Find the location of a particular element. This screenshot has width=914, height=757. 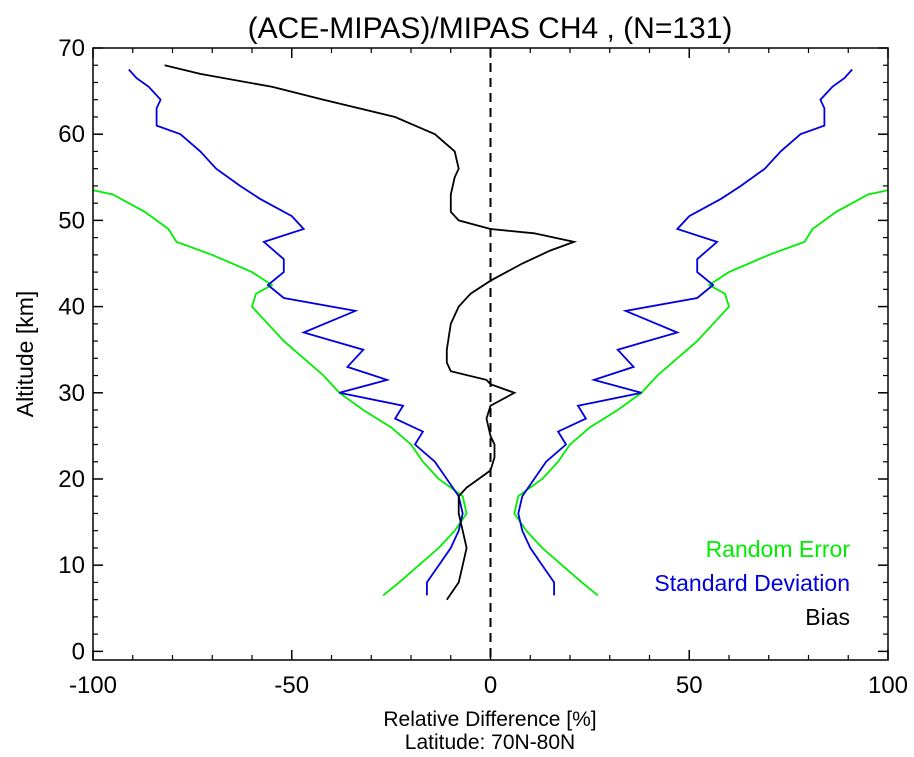

legend: Random Error Standard Deviation Bias is located at coordinates (752, 583).